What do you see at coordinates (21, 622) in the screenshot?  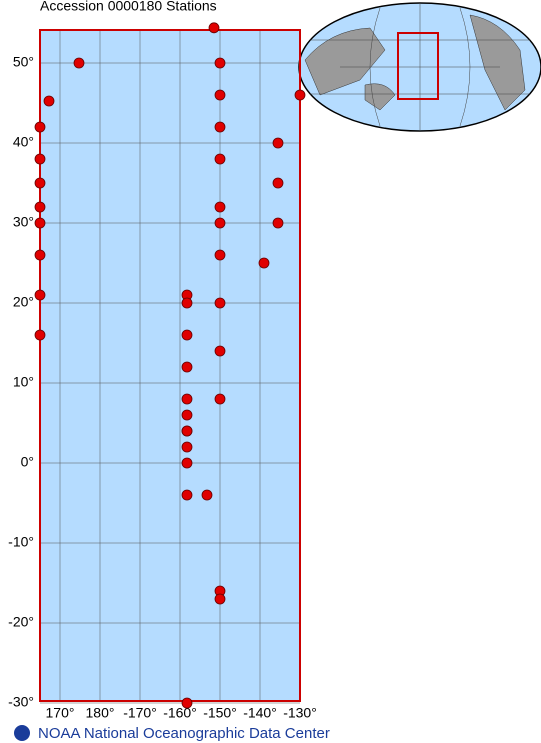 I see `y-tick-label: -20°` at bounding box center [21, 622].